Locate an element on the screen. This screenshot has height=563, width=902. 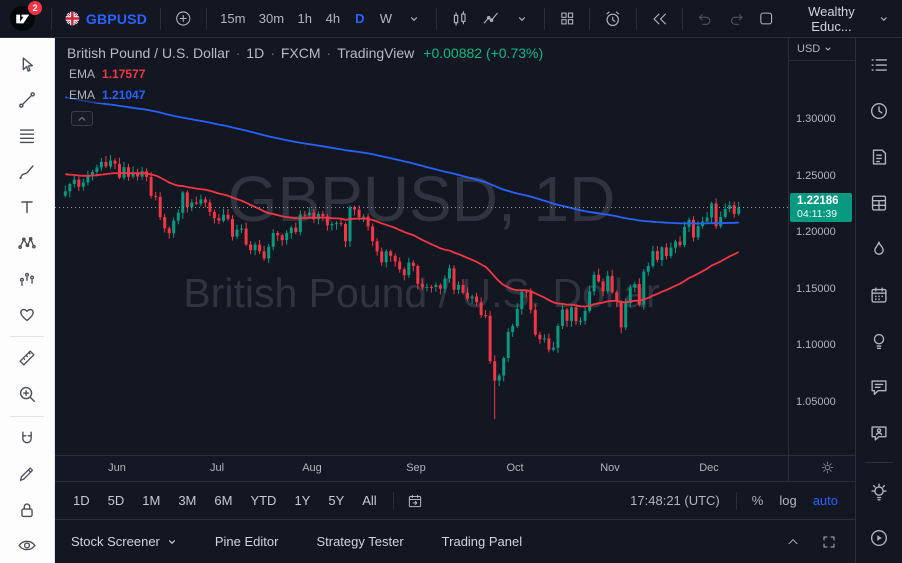
gear-icon is located at coordinates (827, 467).